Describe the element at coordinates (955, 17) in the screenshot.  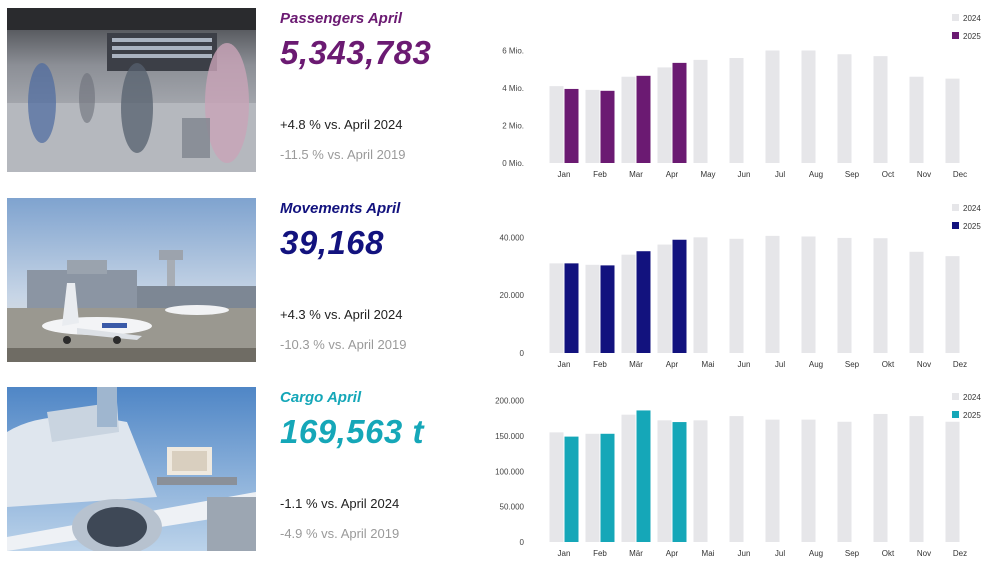
I see `passengers-legend-swatch-2024` at that location.